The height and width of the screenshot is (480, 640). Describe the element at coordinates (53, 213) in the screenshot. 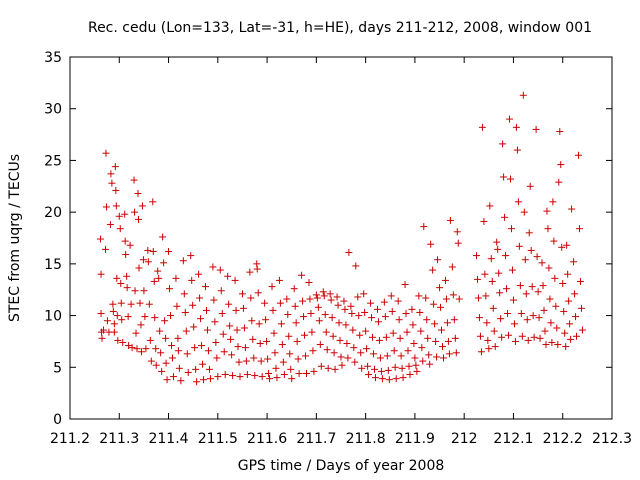

I see `y-tick-label: 20` at that location.